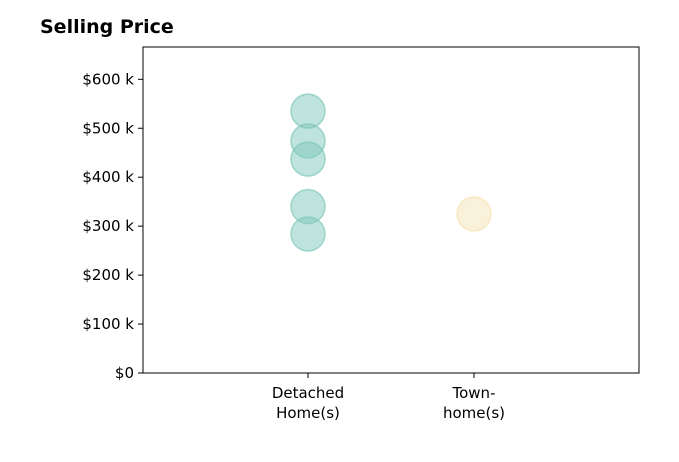 The height and width of the screenshot is (462, 679). Describe the element at coordinates (108, 275) in the screenshot. I see `y-tick-label: $200 k` at that location.